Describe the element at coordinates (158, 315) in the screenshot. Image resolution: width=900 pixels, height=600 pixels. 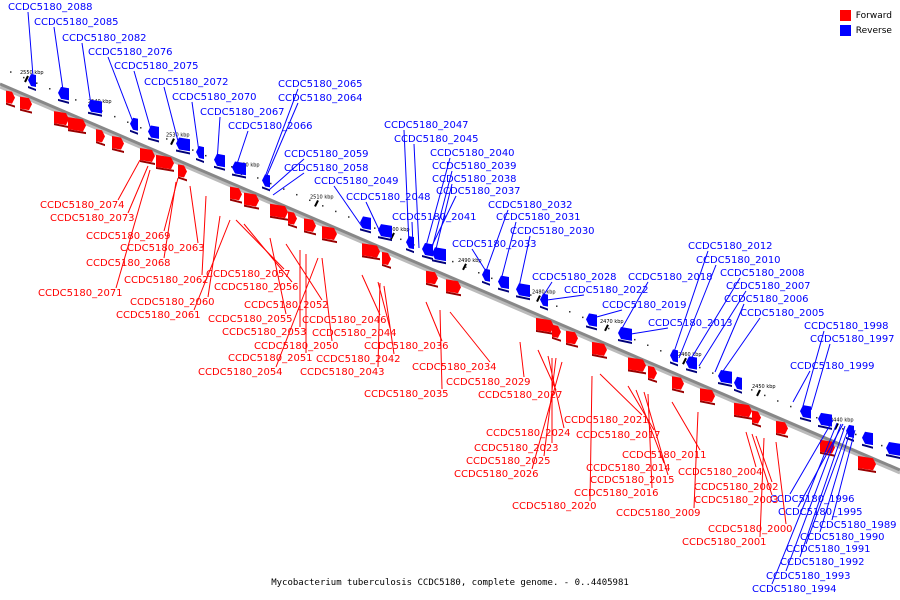
I see `forward-gene-label: CCDC5180_2061` at that location.